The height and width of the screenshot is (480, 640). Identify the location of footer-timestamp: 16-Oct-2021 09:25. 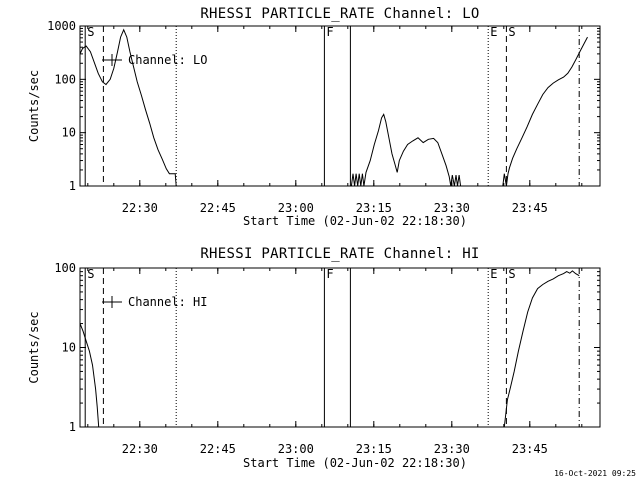
(595, 473).